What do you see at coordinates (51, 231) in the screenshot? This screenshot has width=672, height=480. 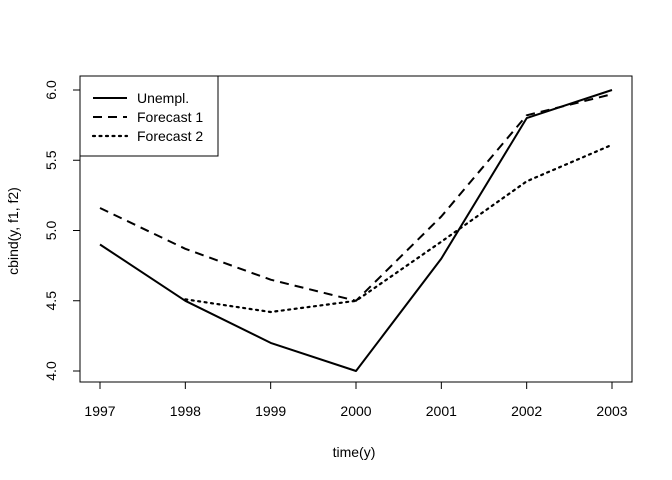 I see `y-tick-label: 5.0` at bounding box center [51, 231].